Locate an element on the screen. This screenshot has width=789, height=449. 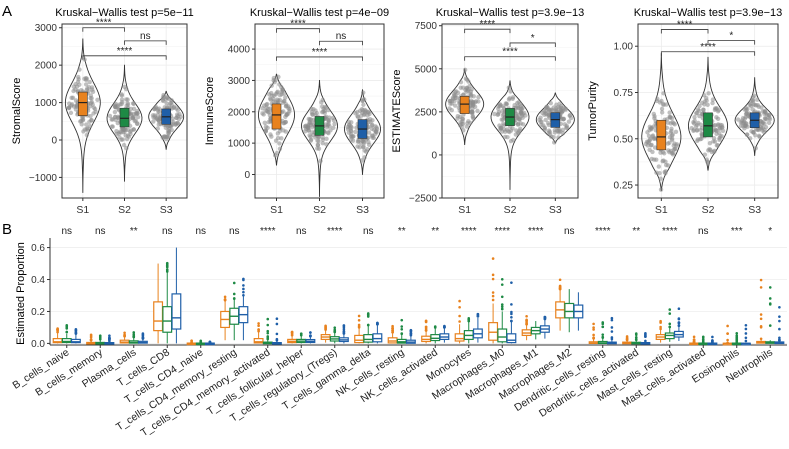
box-S1 is located at coordinates (359, 339).